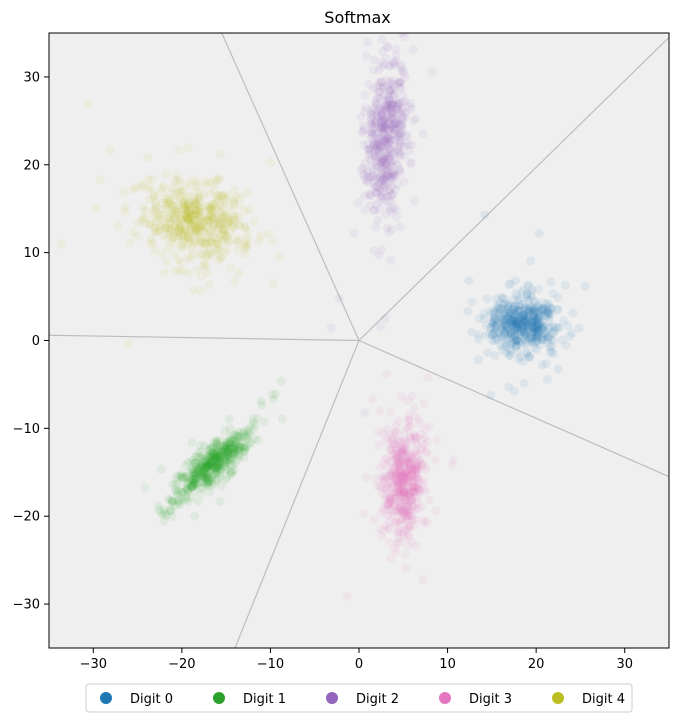 This screenshot has height=721, width=678. Describe the element at coordinates (181, 664) in the screenshot. I see `x-tick-label: −20` at that location.